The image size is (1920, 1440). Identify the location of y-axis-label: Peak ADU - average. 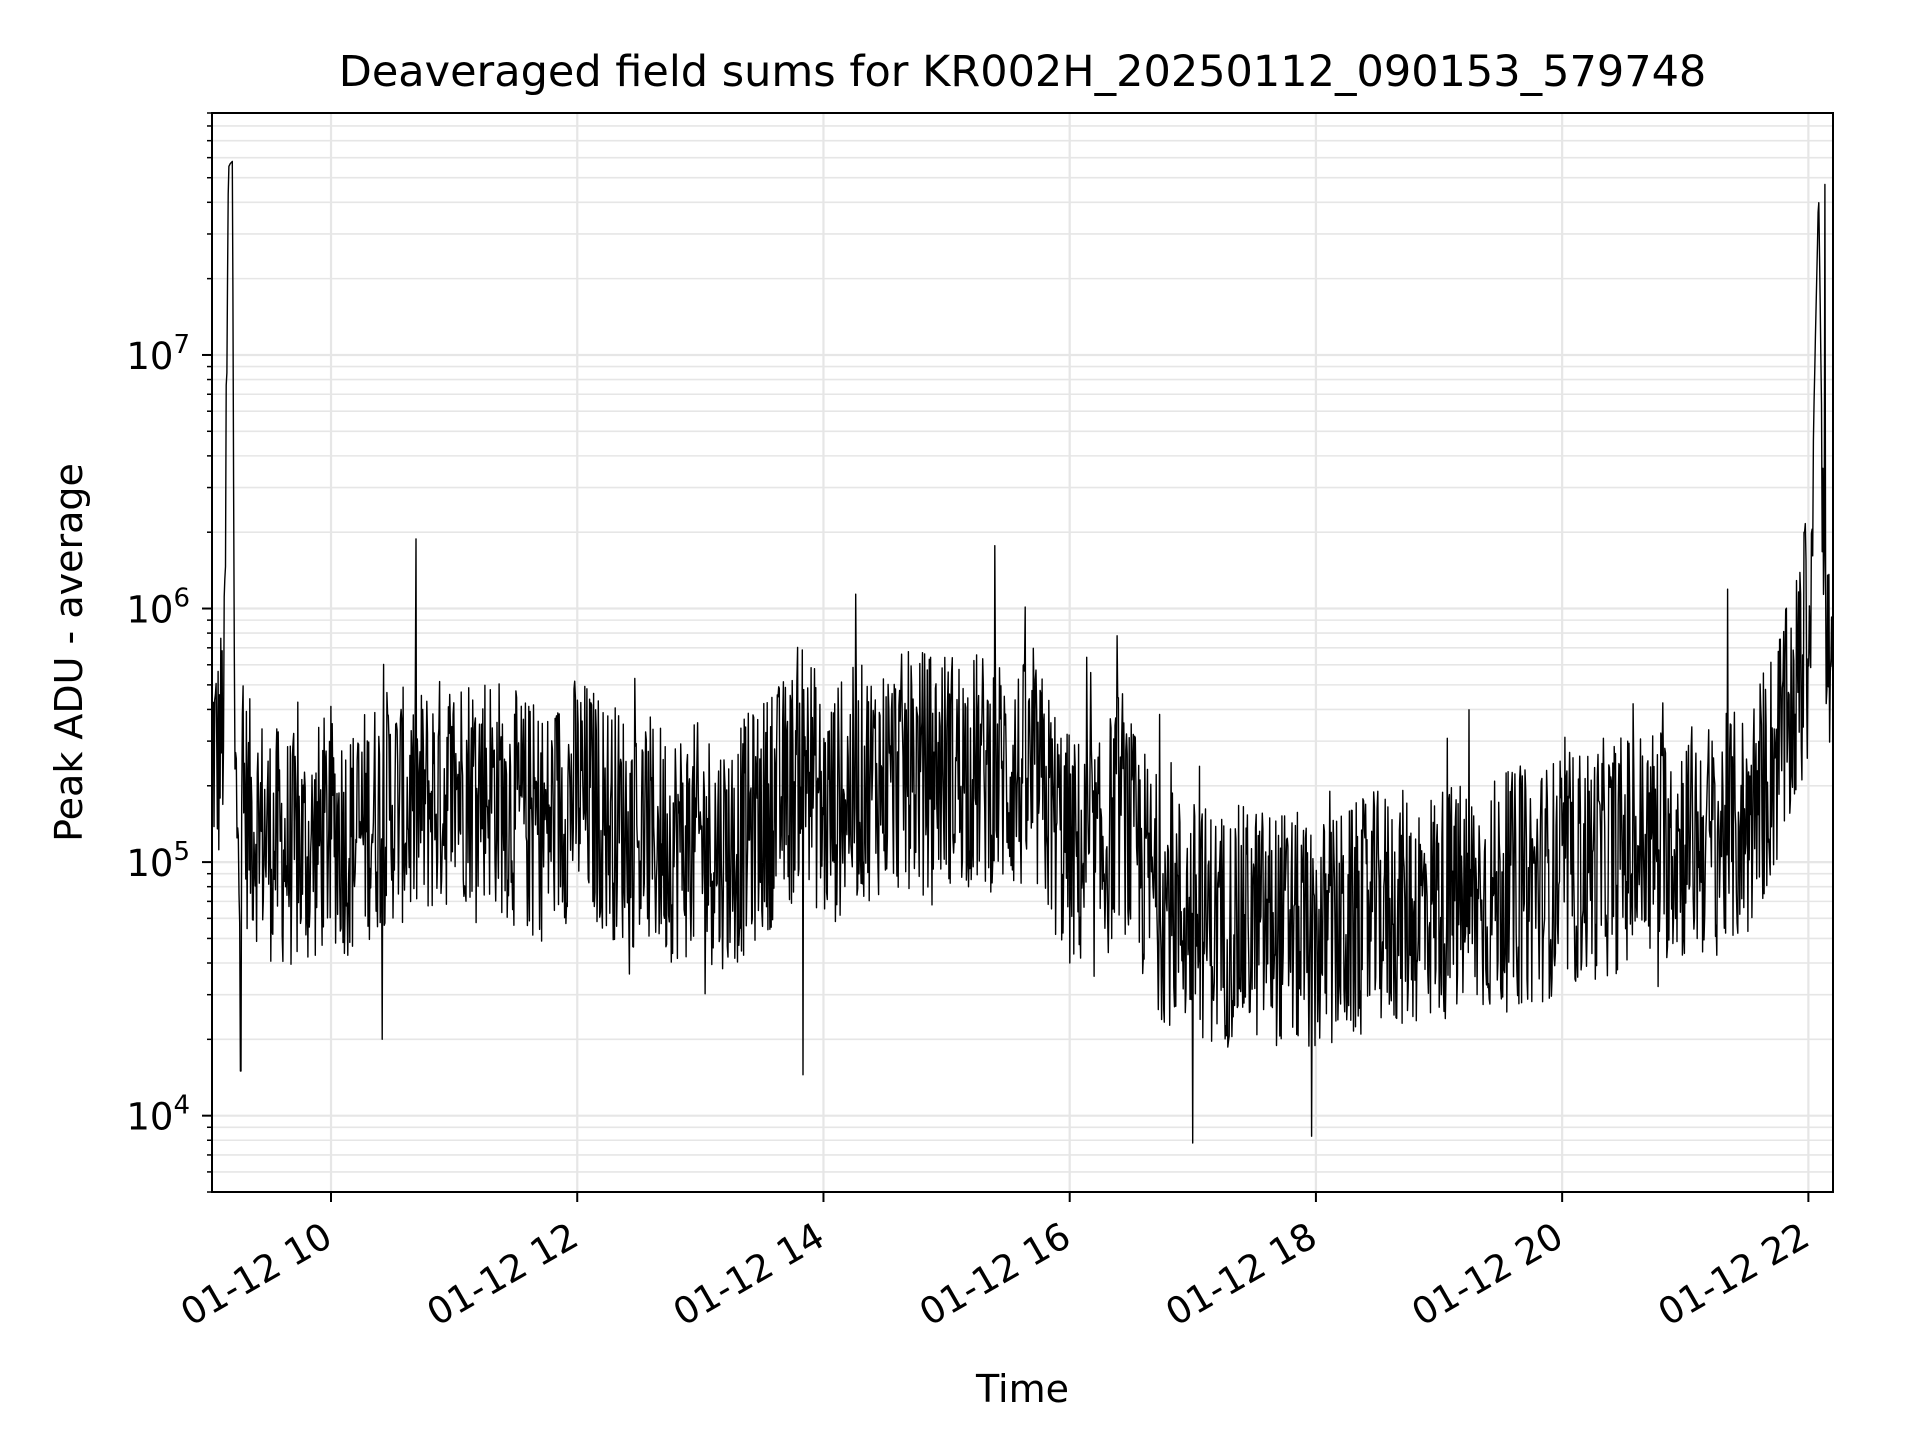
(69, 652).